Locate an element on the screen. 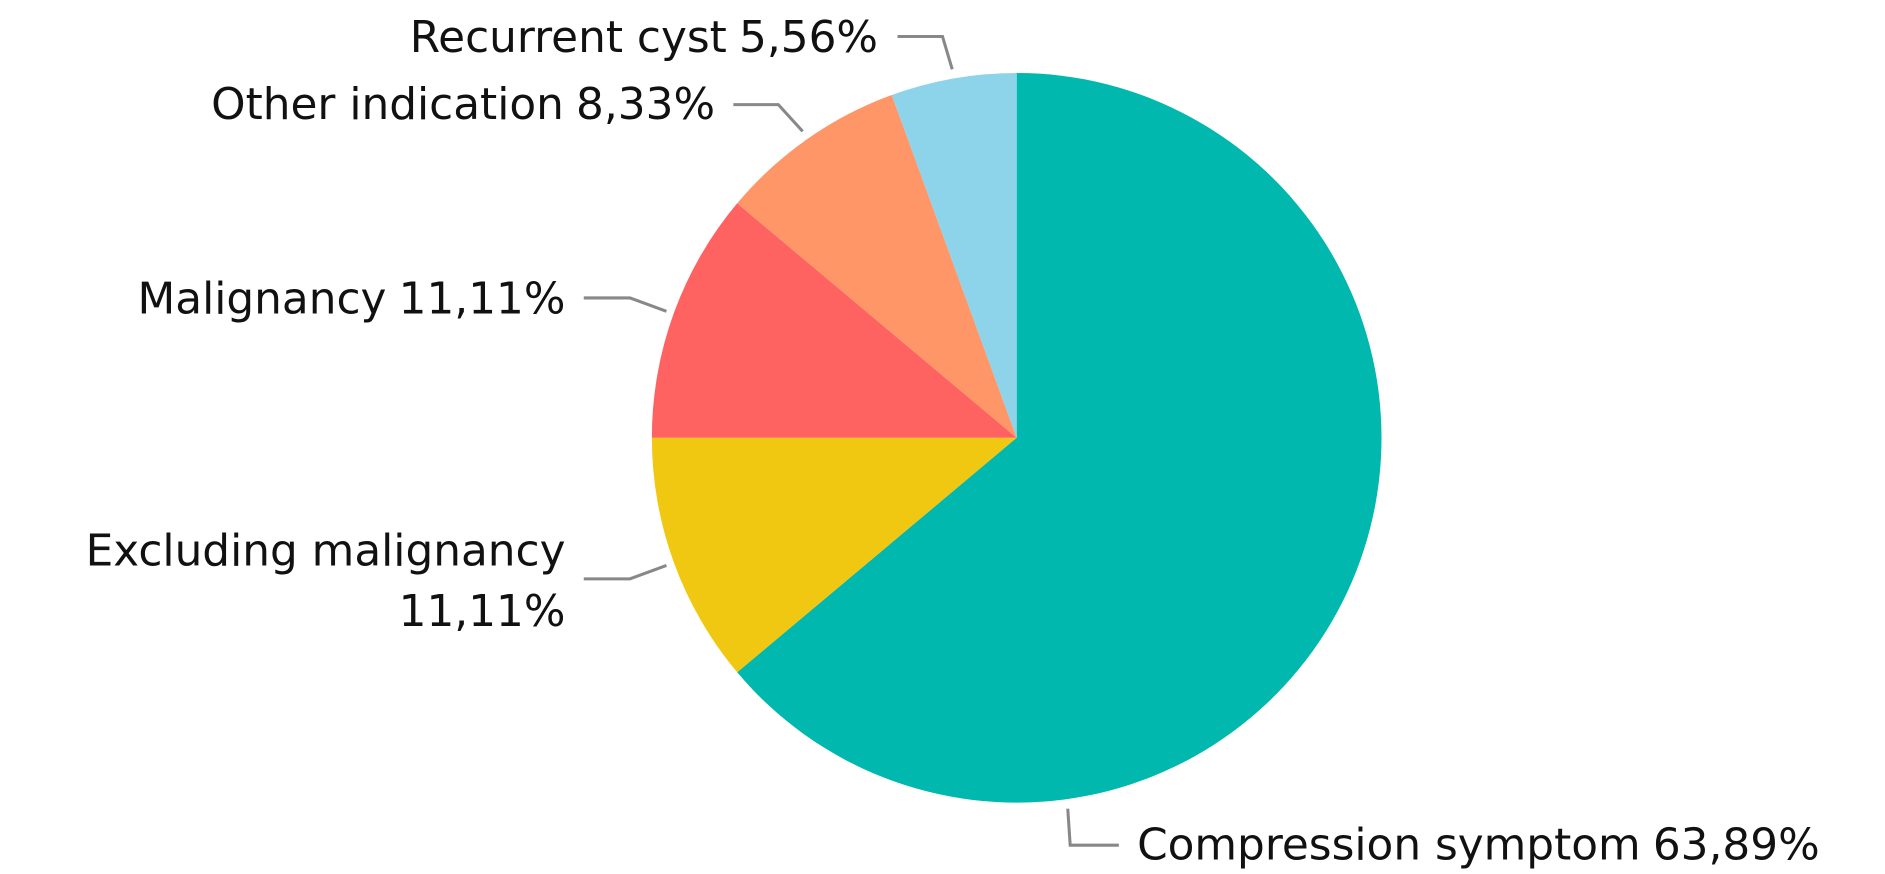 The image size is (1885, 874). value-label: 63,89% is located at coordinates (1736, 845).